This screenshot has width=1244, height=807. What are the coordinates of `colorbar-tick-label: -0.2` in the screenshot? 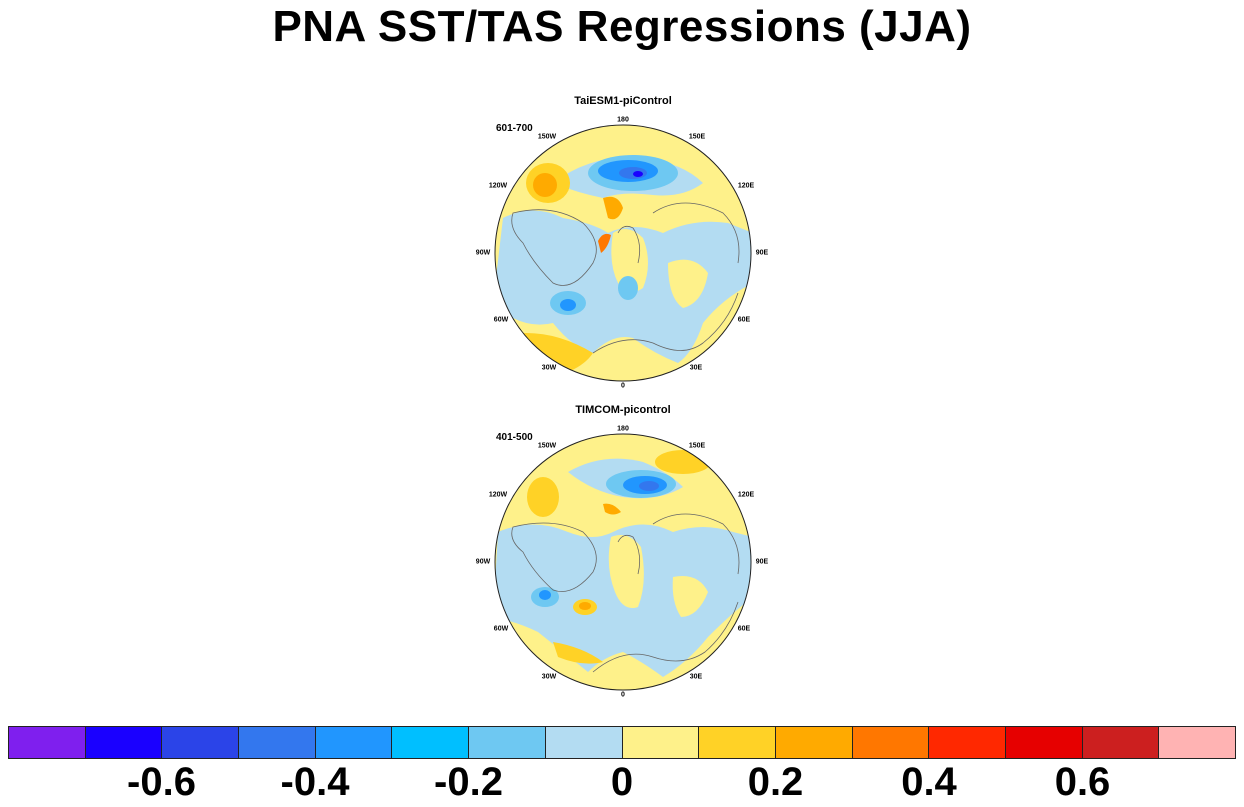 It's located at (468, 782).